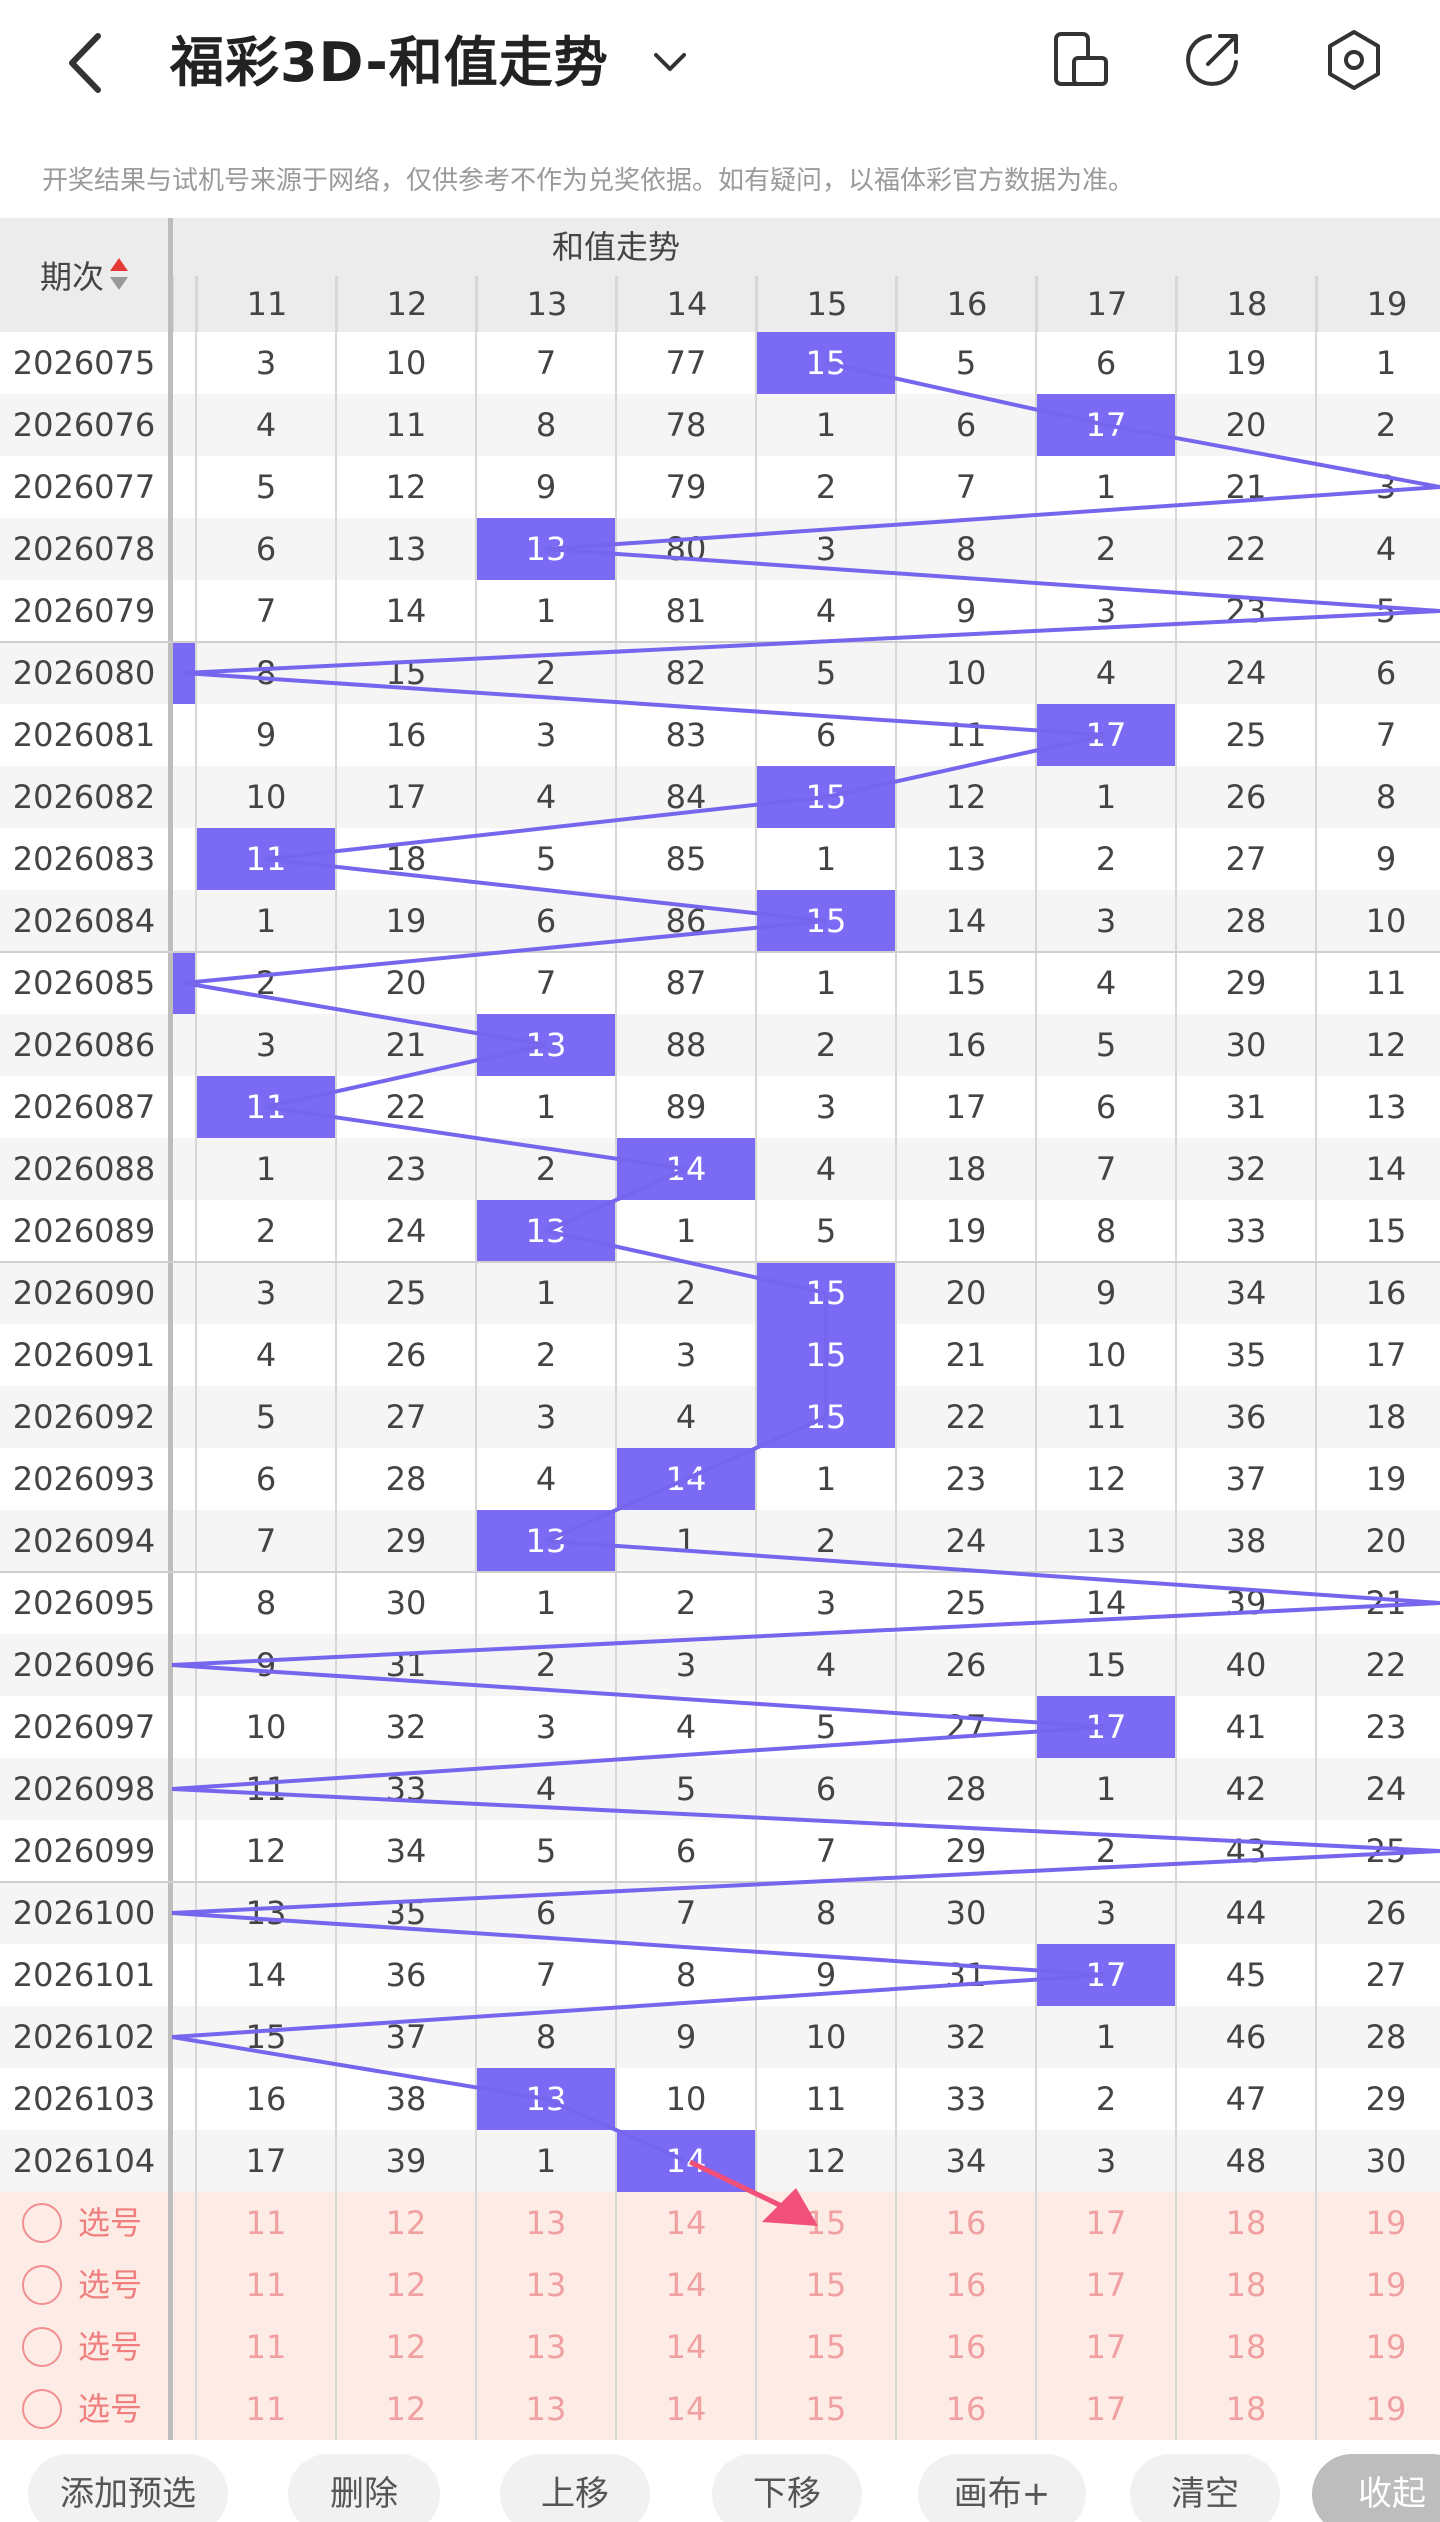  Describe the element at coordinates (84, 275) in the screenshot. I see `period-column-header: 期次` at that location.